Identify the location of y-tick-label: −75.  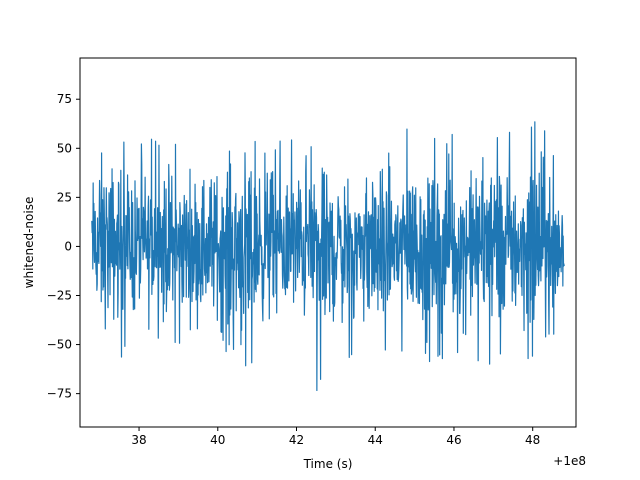
(59, 394).